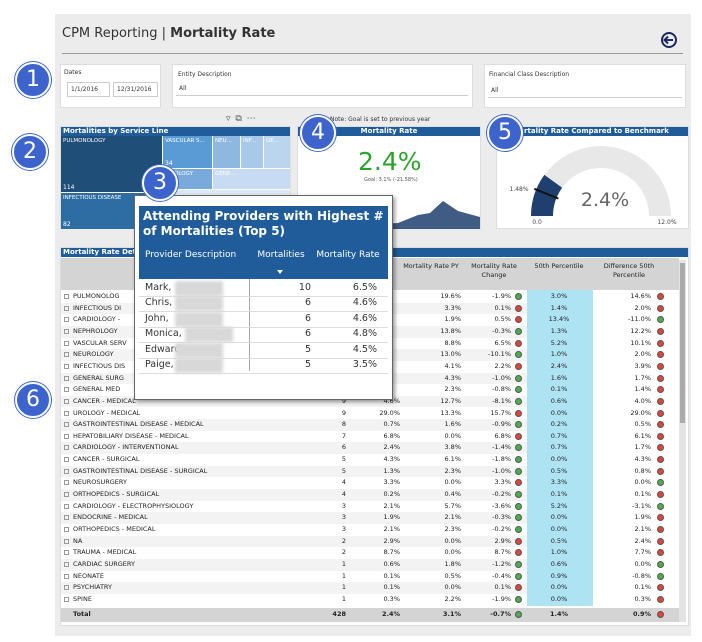 The height and width of the screenshot is (642, 702). What do you see at coordinates (110, 517) in the screenshot?
I see `row-label: ENDOCRINE - MEDICAL` at bounding box center [110, 517].